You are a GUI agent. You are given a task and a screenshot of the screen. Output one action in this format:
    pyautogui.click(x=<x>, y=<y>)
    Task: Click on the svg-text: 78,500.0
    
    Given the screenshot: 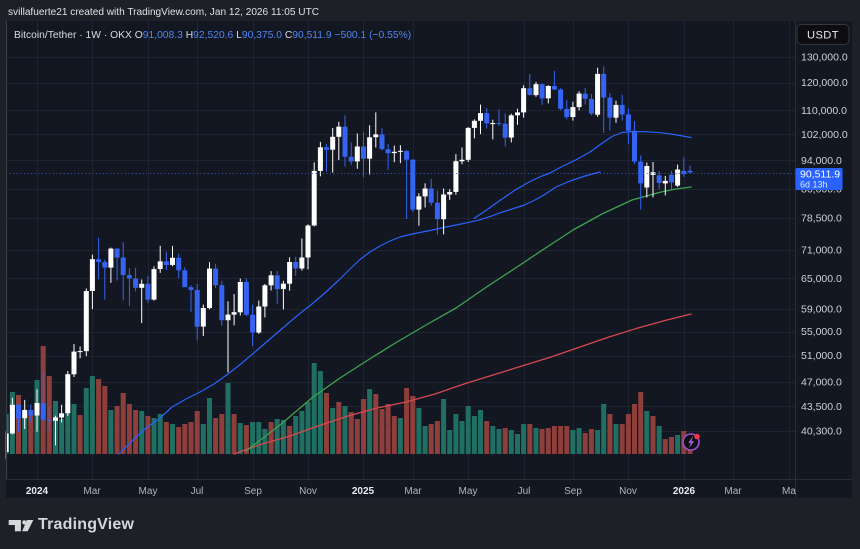 What is the action you would take?
    pyautogui.click(x=821, y=219)
    